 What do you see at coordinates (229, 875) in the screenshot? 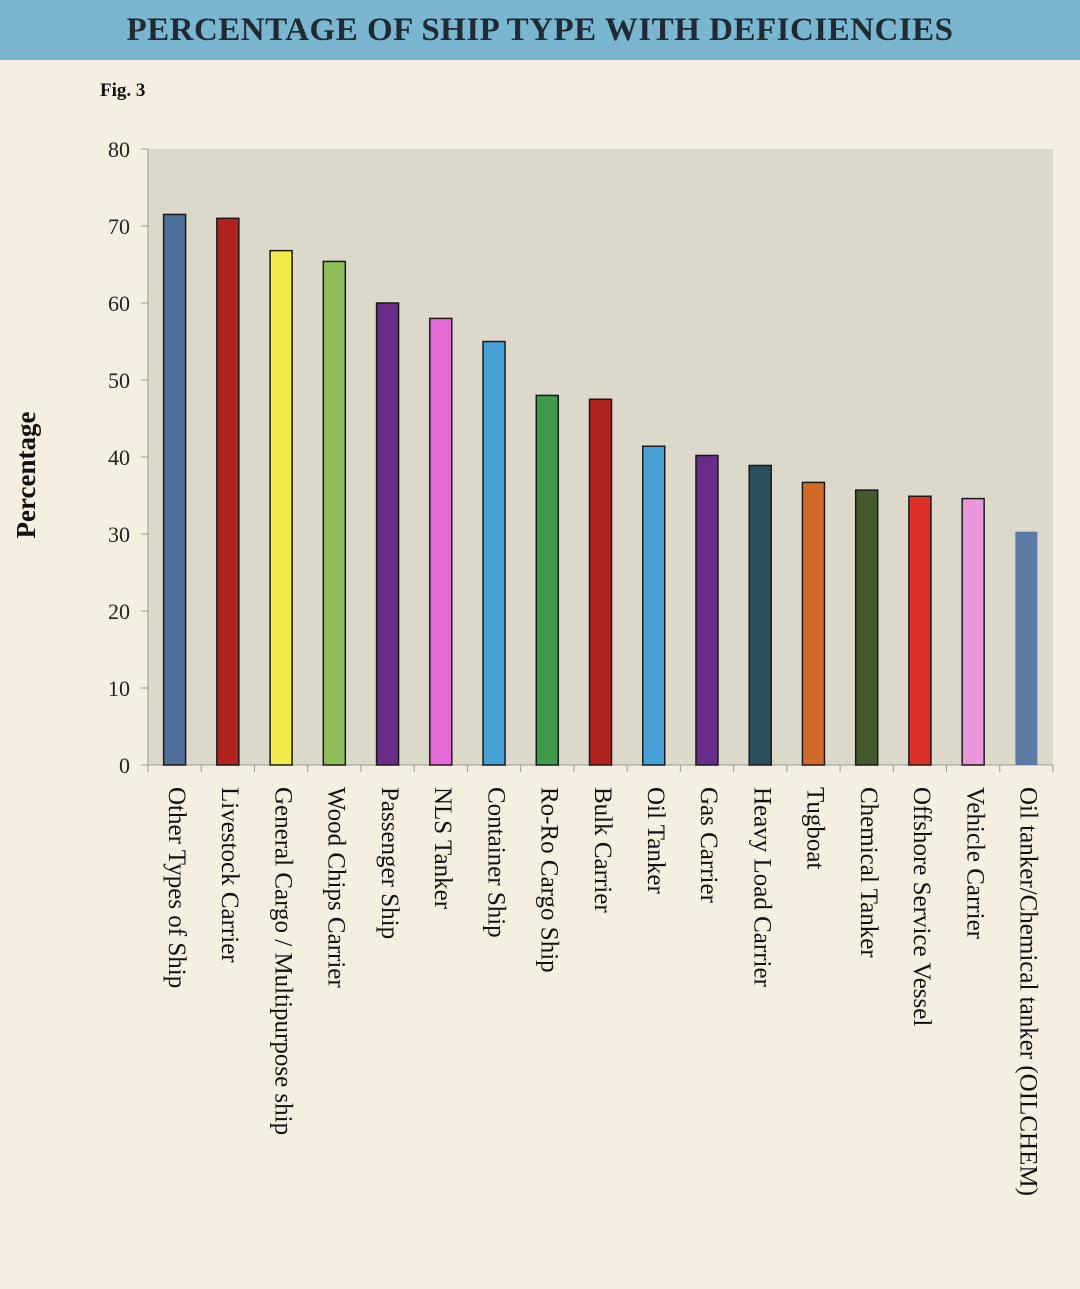
I see `category-label: Livestock Carrier` at bounding box center [229, 875].